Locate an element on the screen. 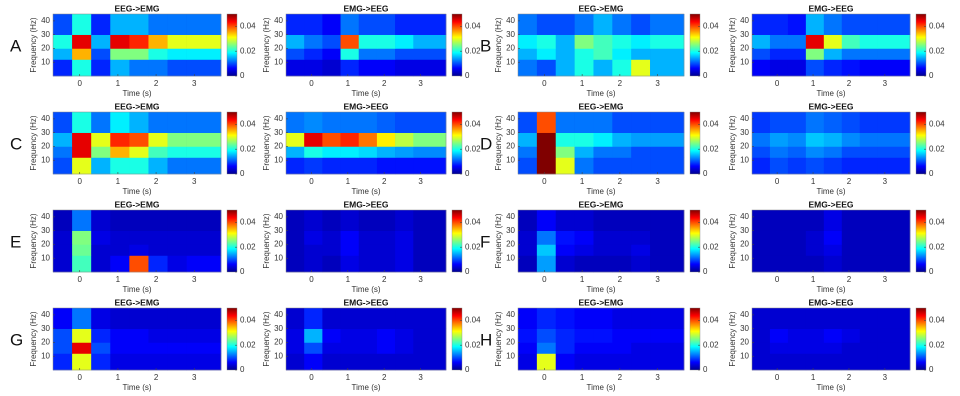  x-tick-label: 2 is located at coordinates (849, 181).